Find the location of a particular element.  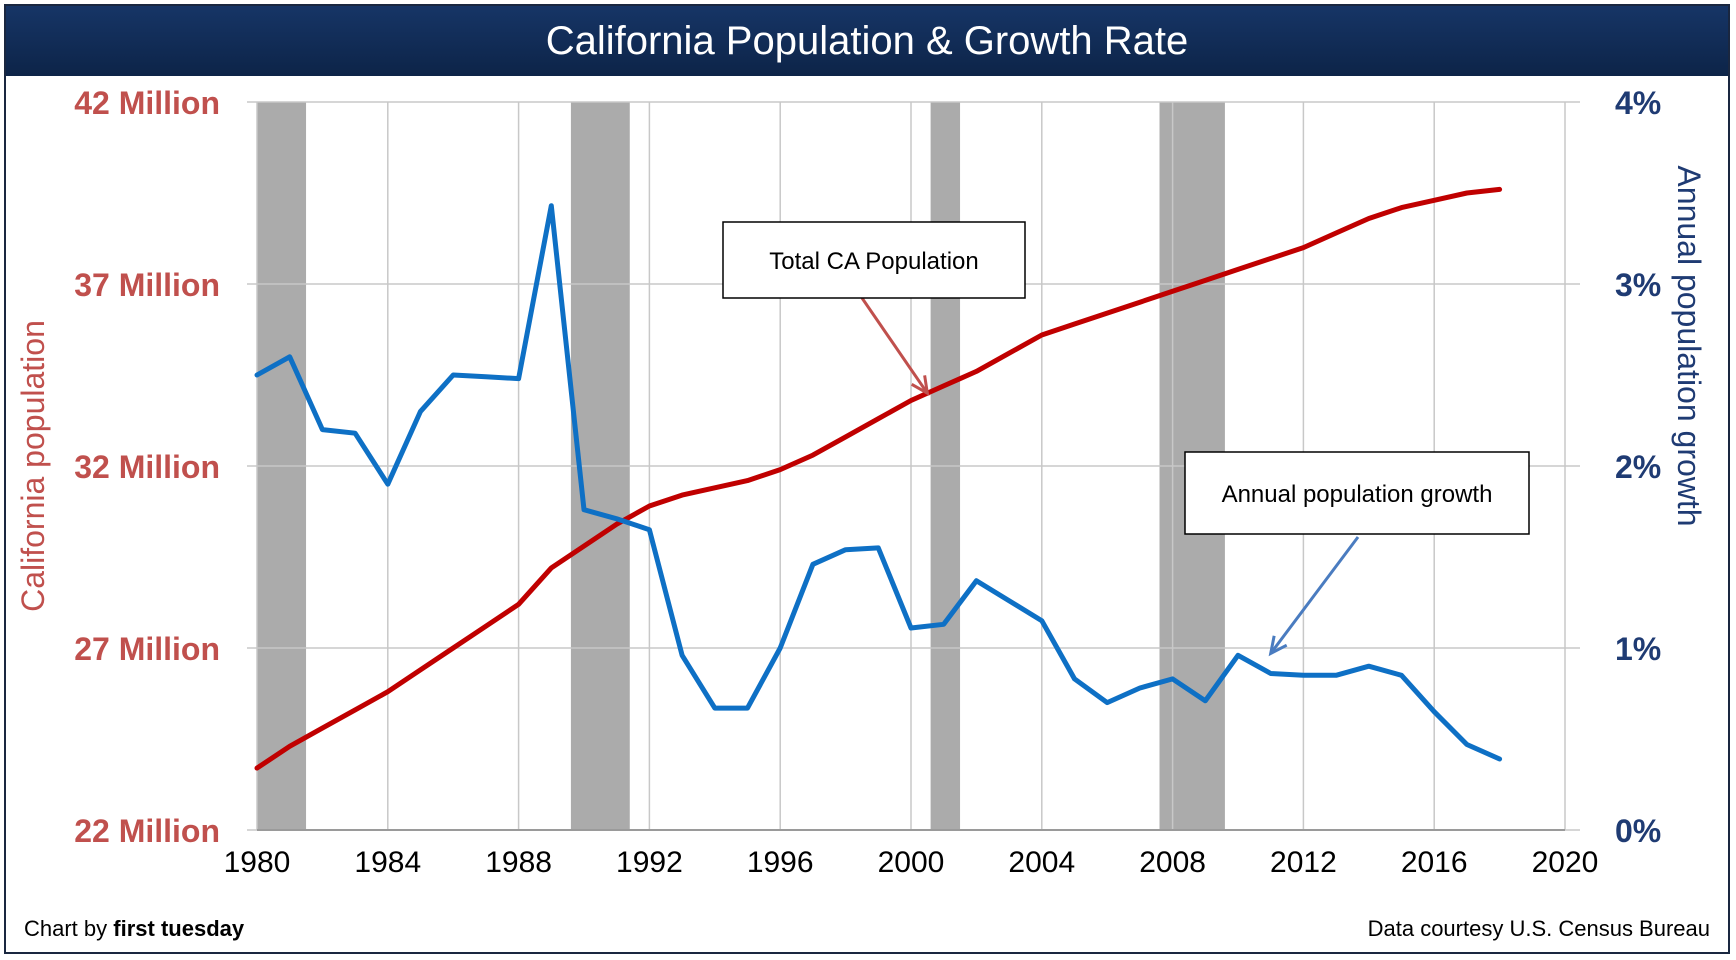

y-left-tick-label-1: 27 Million is located at coordinates (147, 649).